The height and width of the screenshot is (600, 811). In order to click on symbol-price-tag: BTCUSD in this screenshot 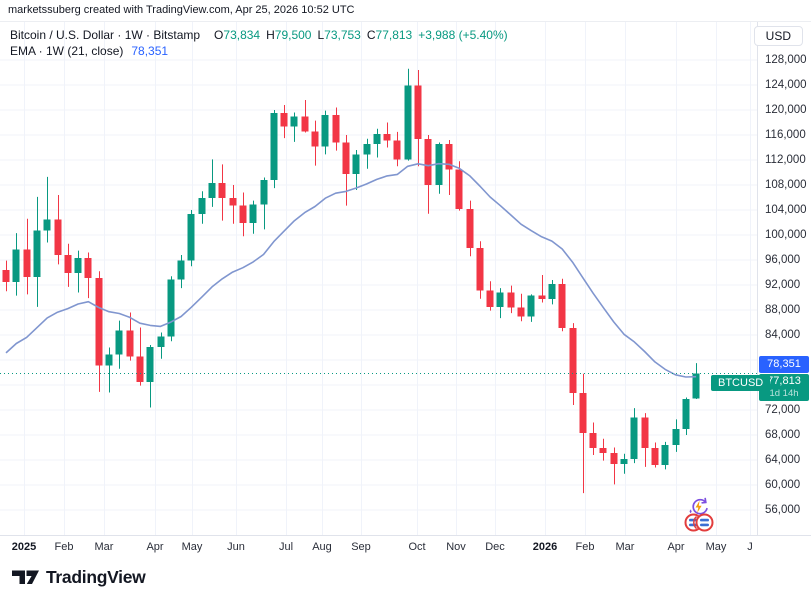, I will do `click(741, 383)`.